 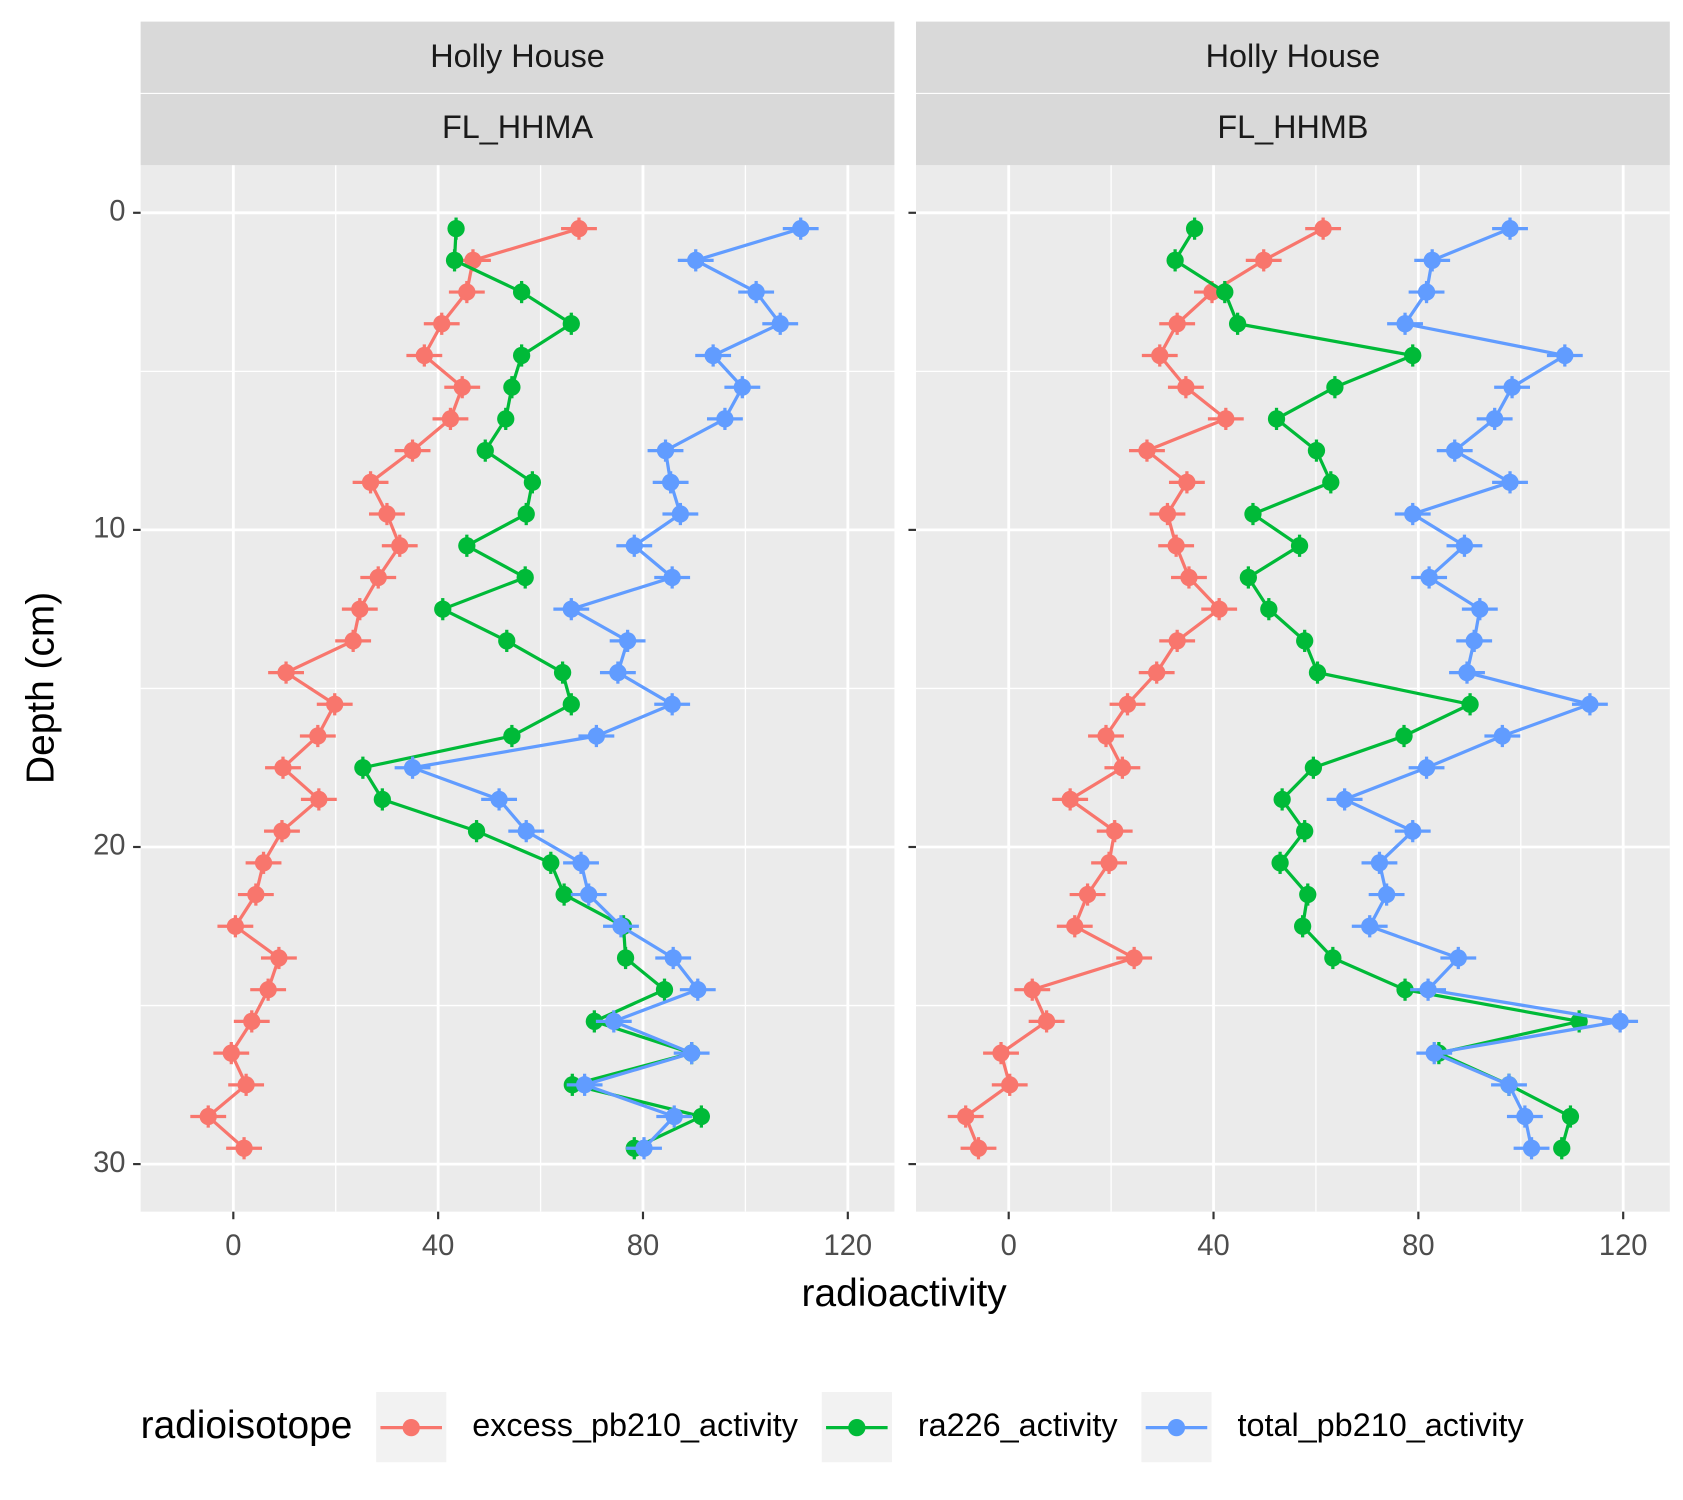 I want to click on legend-title: radioisotope, so click(x=247, y=1425).